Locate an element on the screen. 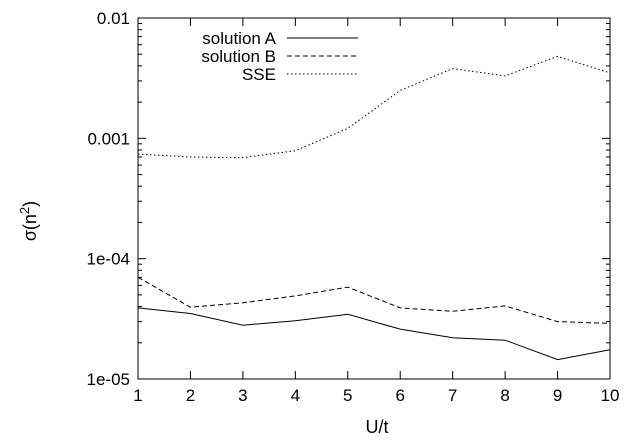  x-axis-label: U/t is located at coordinates (376, 427).